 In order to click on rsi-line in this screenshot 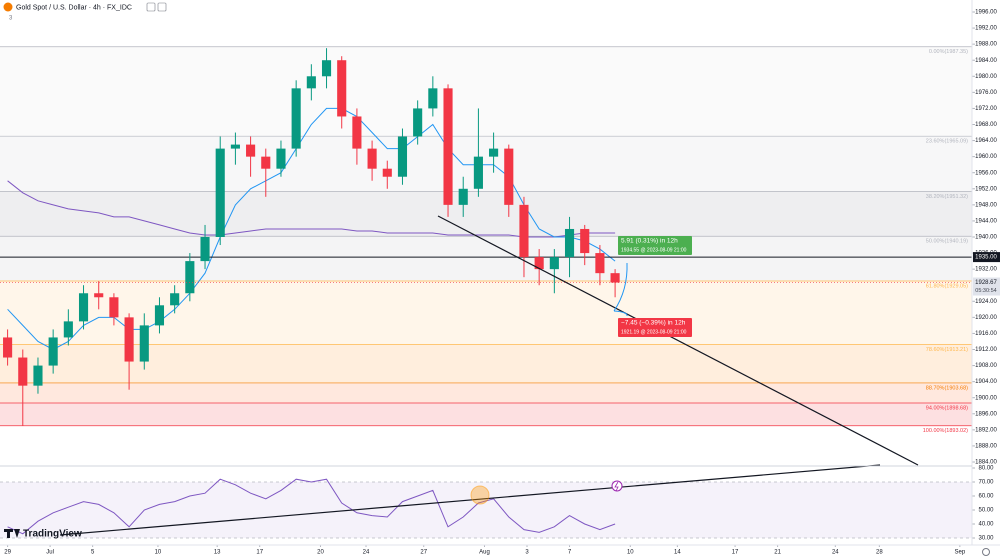, I will do `click(311, 506)`.